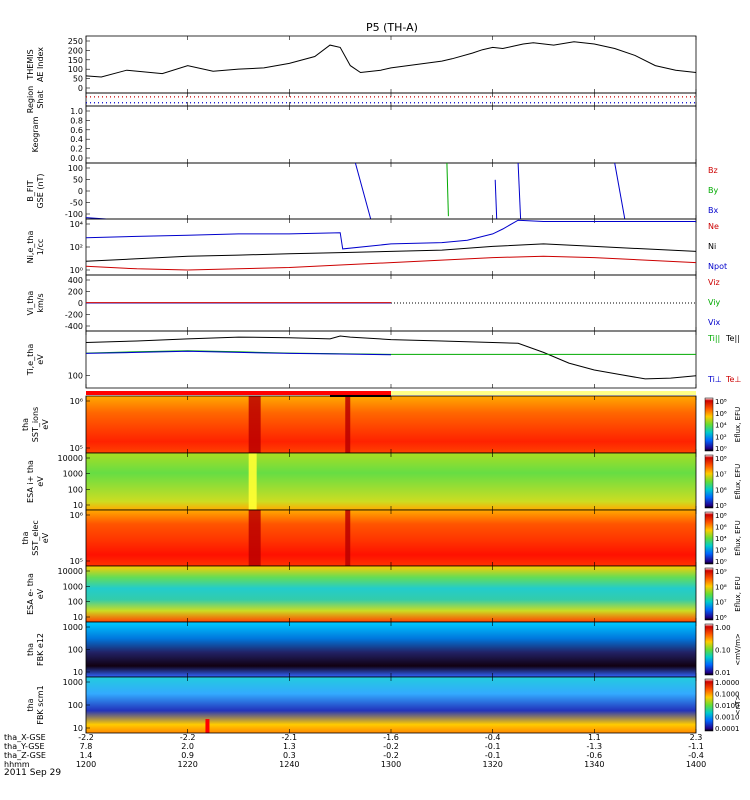  Describe the element at coordinates (543, 393) in the screenshot. I see `mode-bar-yellow` at that location.